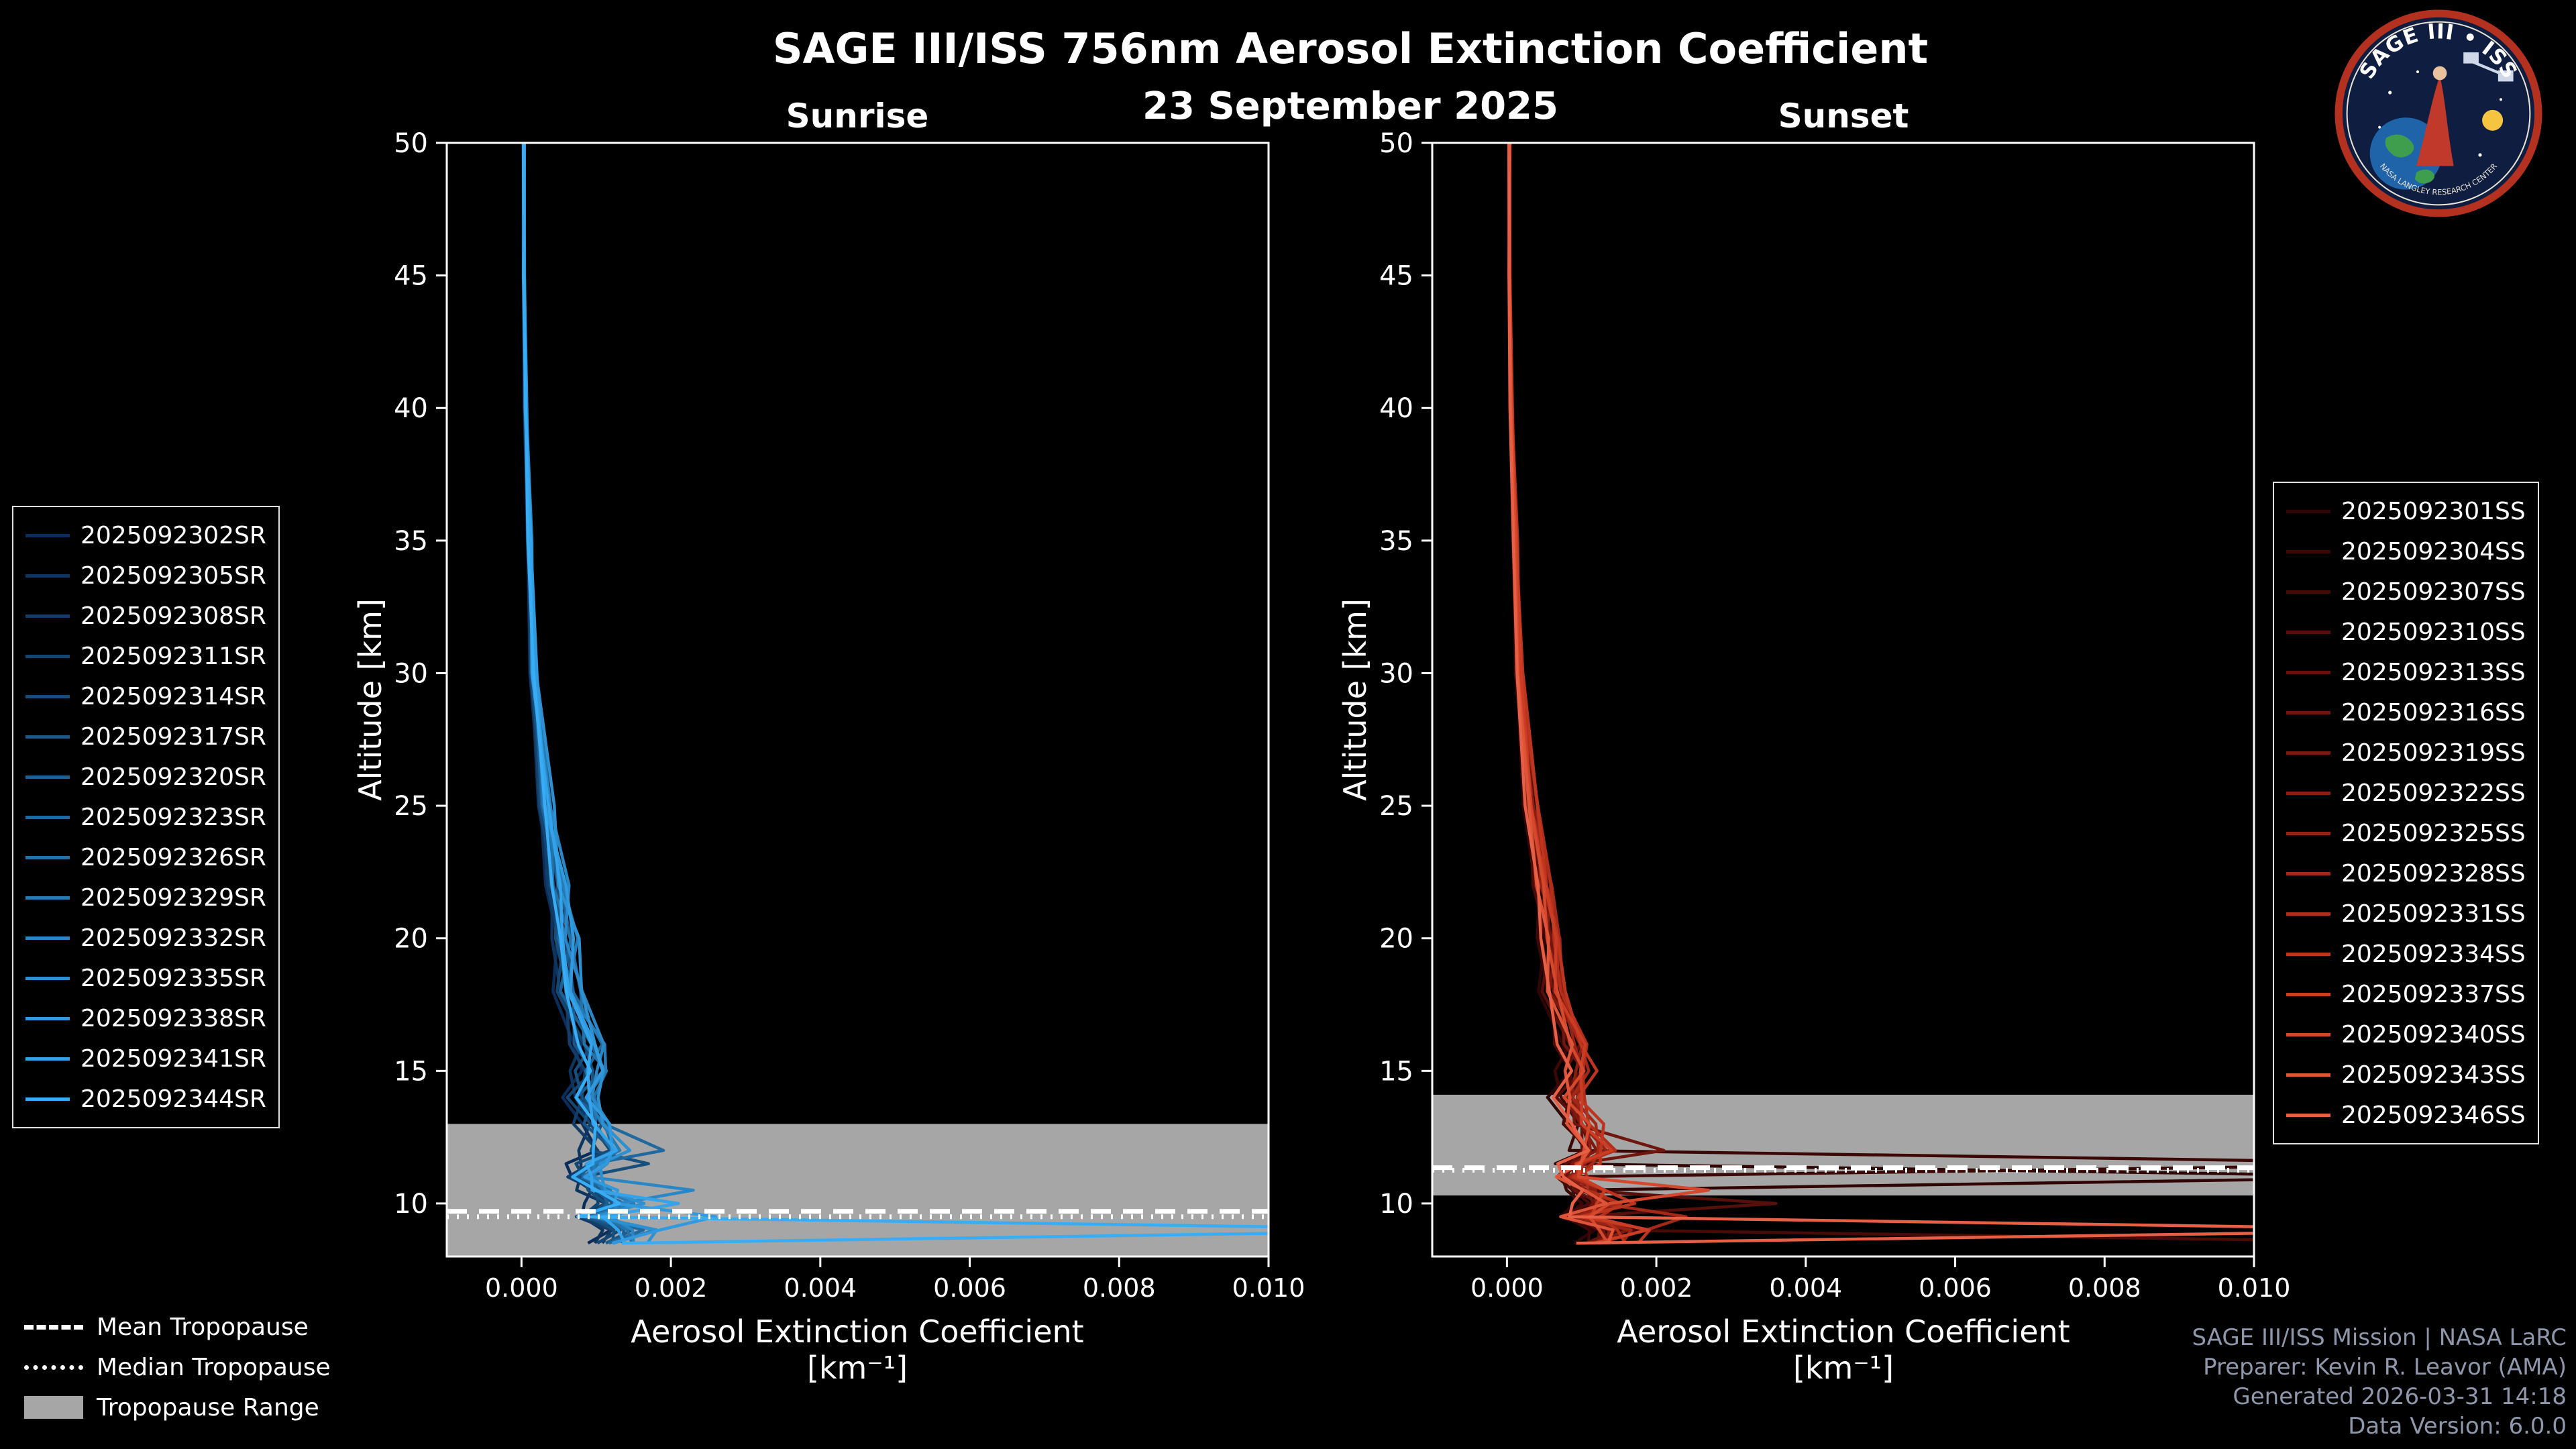 The width and height of the screenshot is (2576, 1449). I want to click on legend-label: 2025092317SR, so click(173, 736).